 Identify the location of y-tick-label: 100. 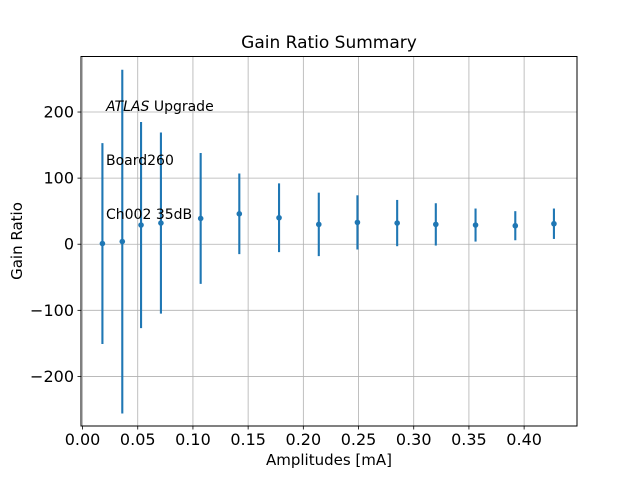
(58, 178).